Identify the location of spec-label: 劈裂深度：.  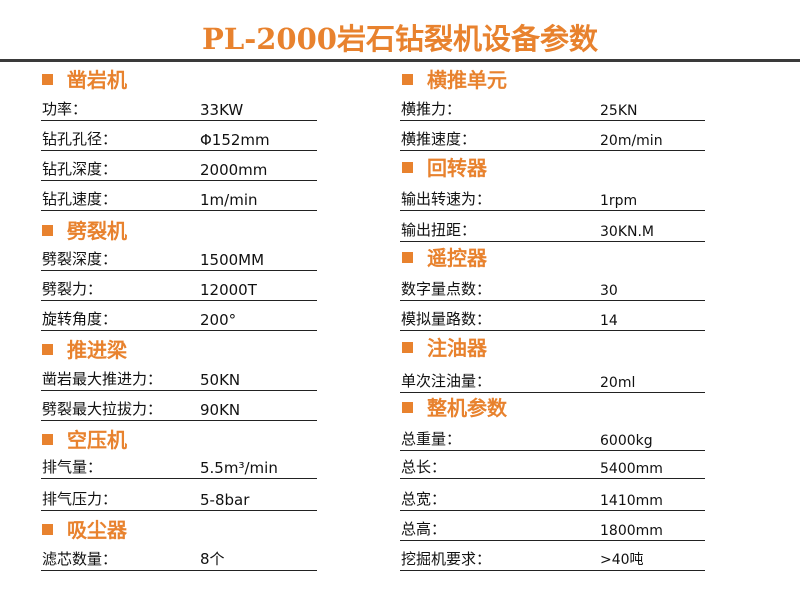
(80, 259).